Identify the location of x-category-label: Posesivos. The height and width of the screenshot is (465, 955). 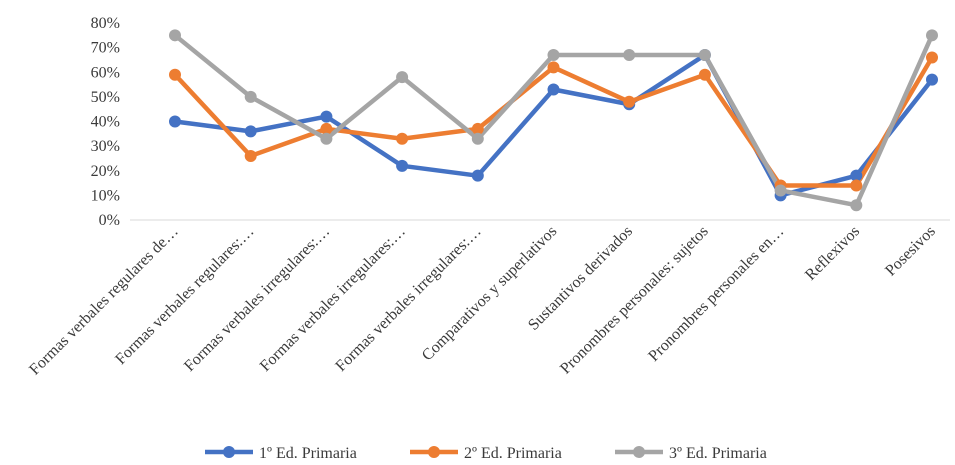
(910, 251).